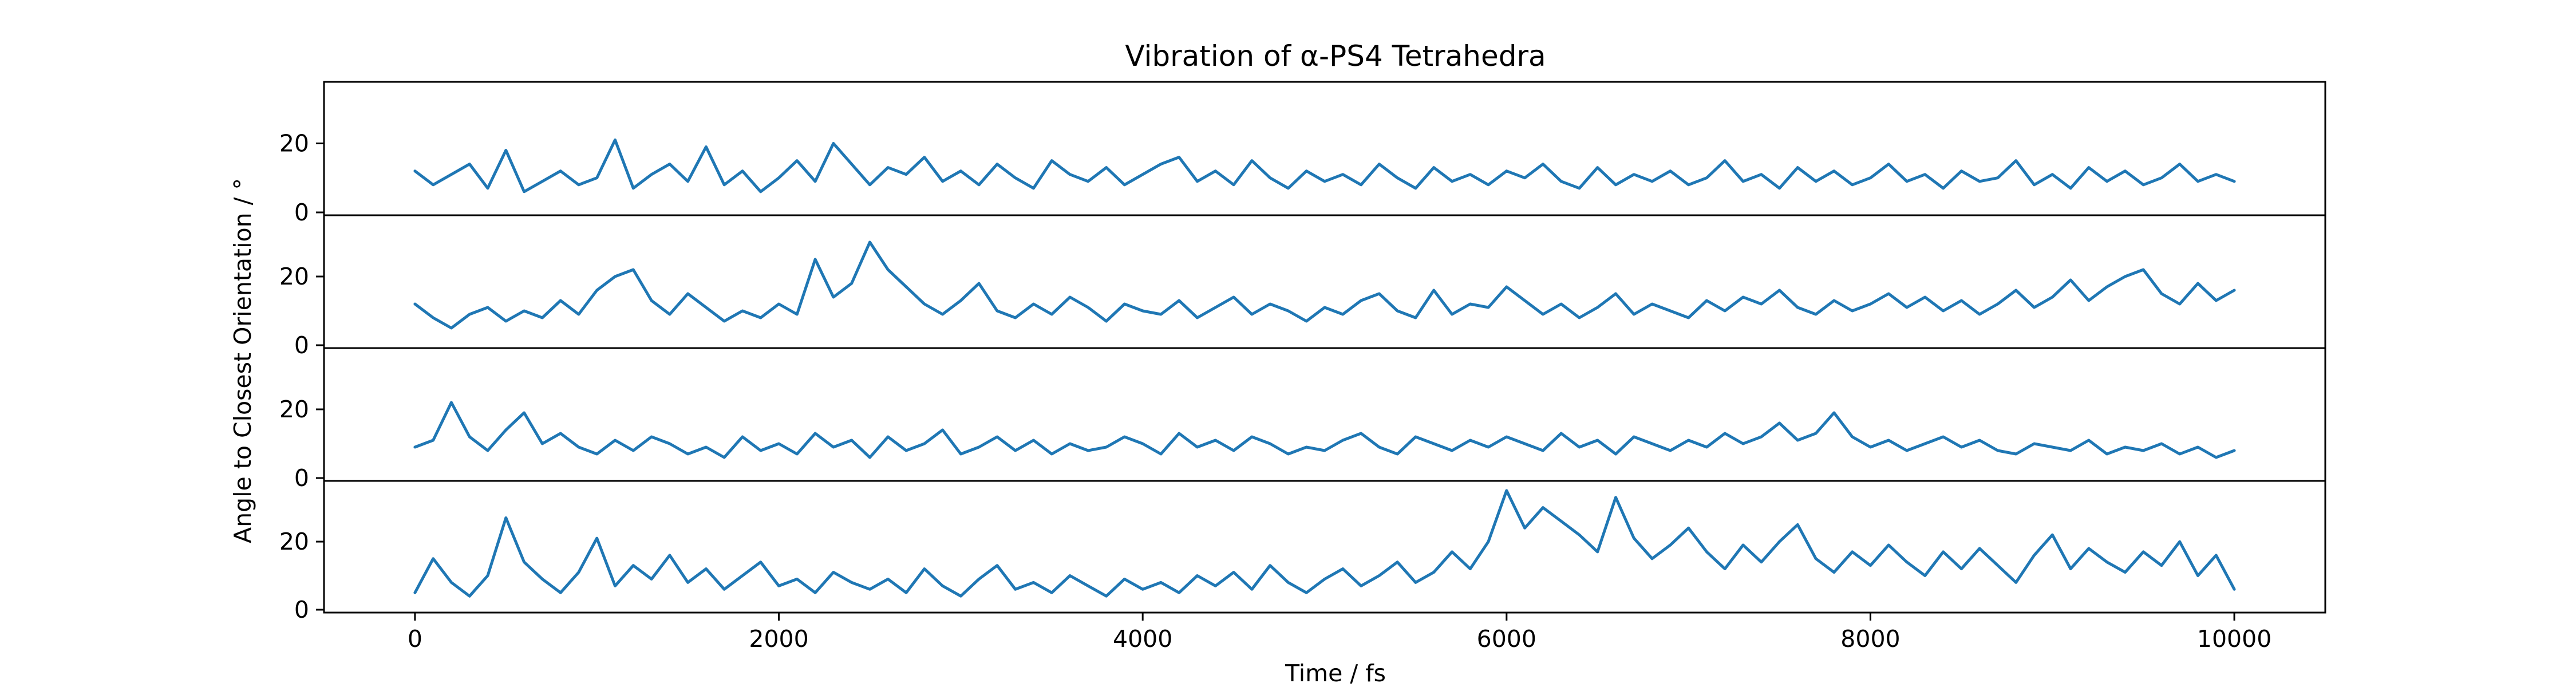  I want to click on x-tick-label-3: 6000, so click(1506, 639).